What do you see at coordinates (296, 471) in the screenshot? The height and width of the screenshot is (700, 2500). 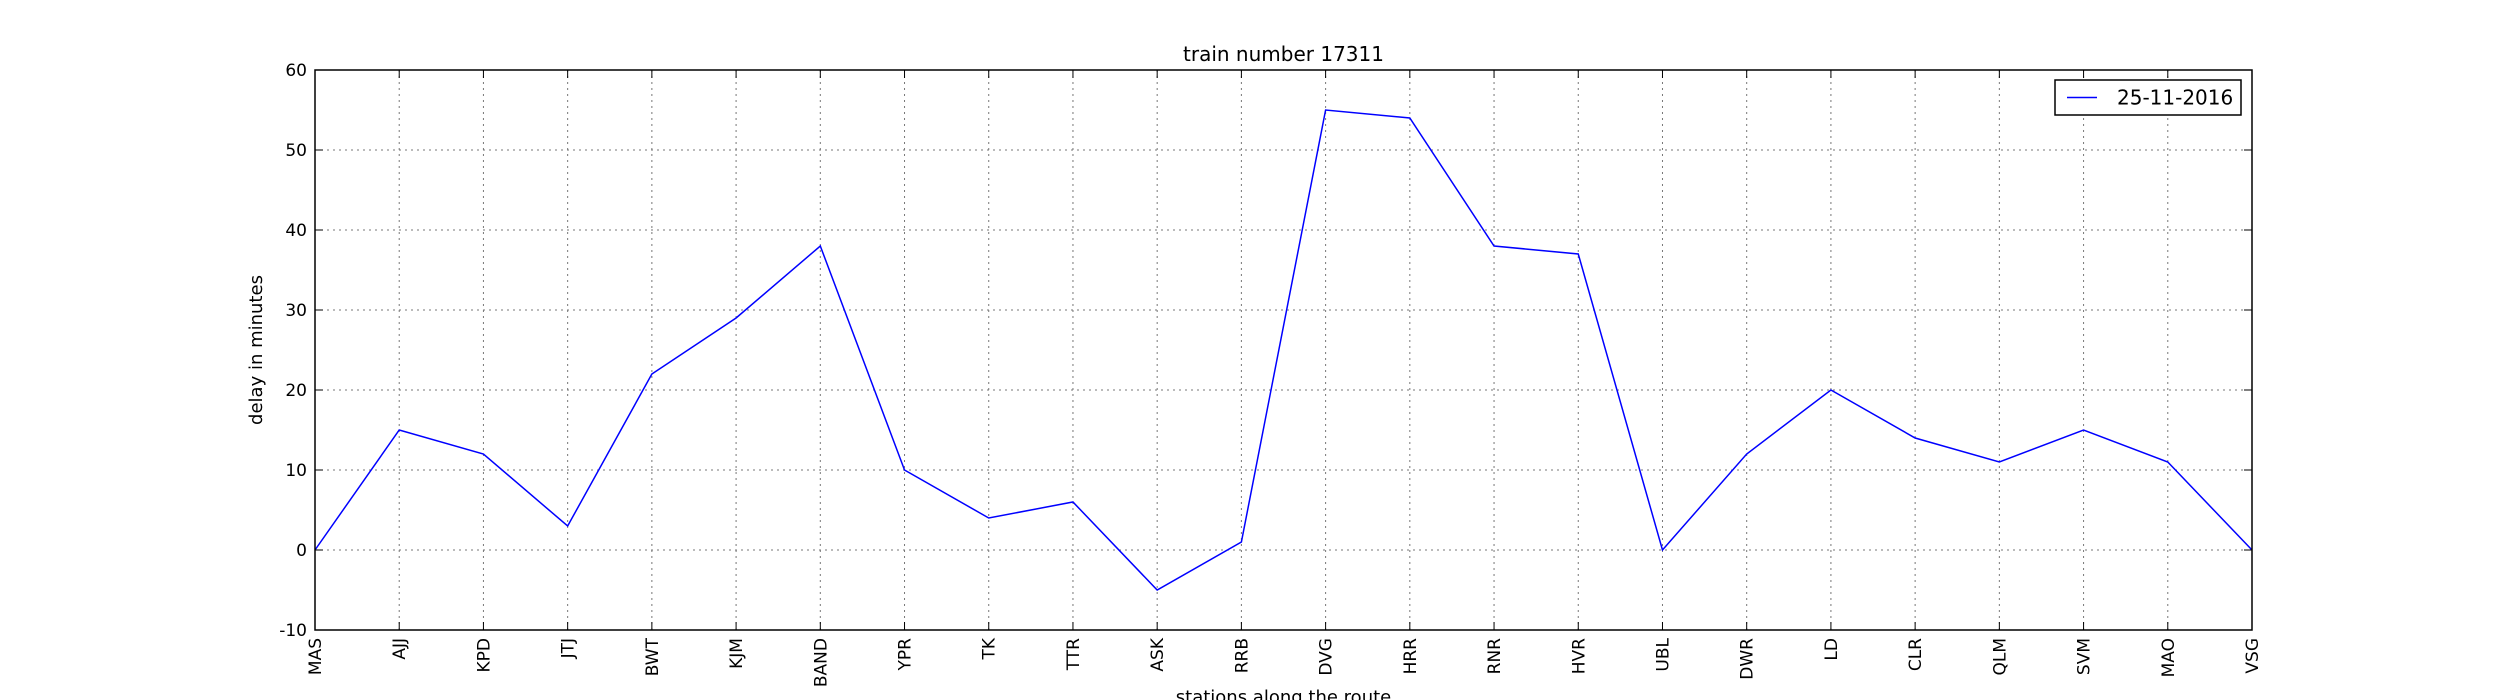 I see `y-tick-label: 10` at bounding box center [296, 471].